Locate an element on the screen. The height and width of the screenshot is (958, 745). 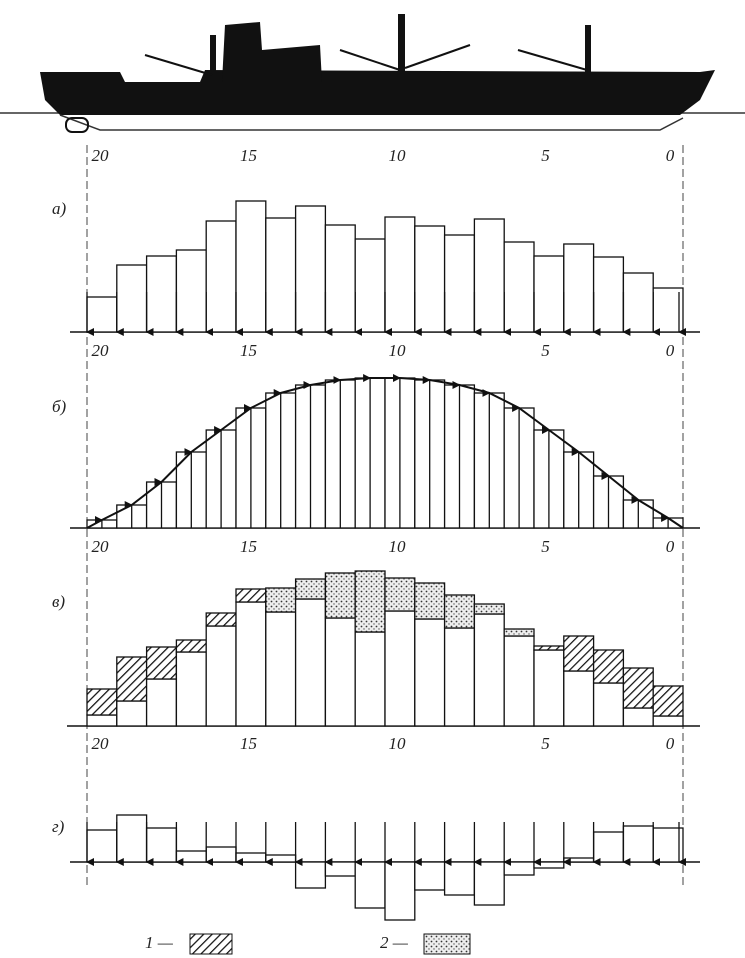
panel-label: г) is located at coordinates (58, 826).